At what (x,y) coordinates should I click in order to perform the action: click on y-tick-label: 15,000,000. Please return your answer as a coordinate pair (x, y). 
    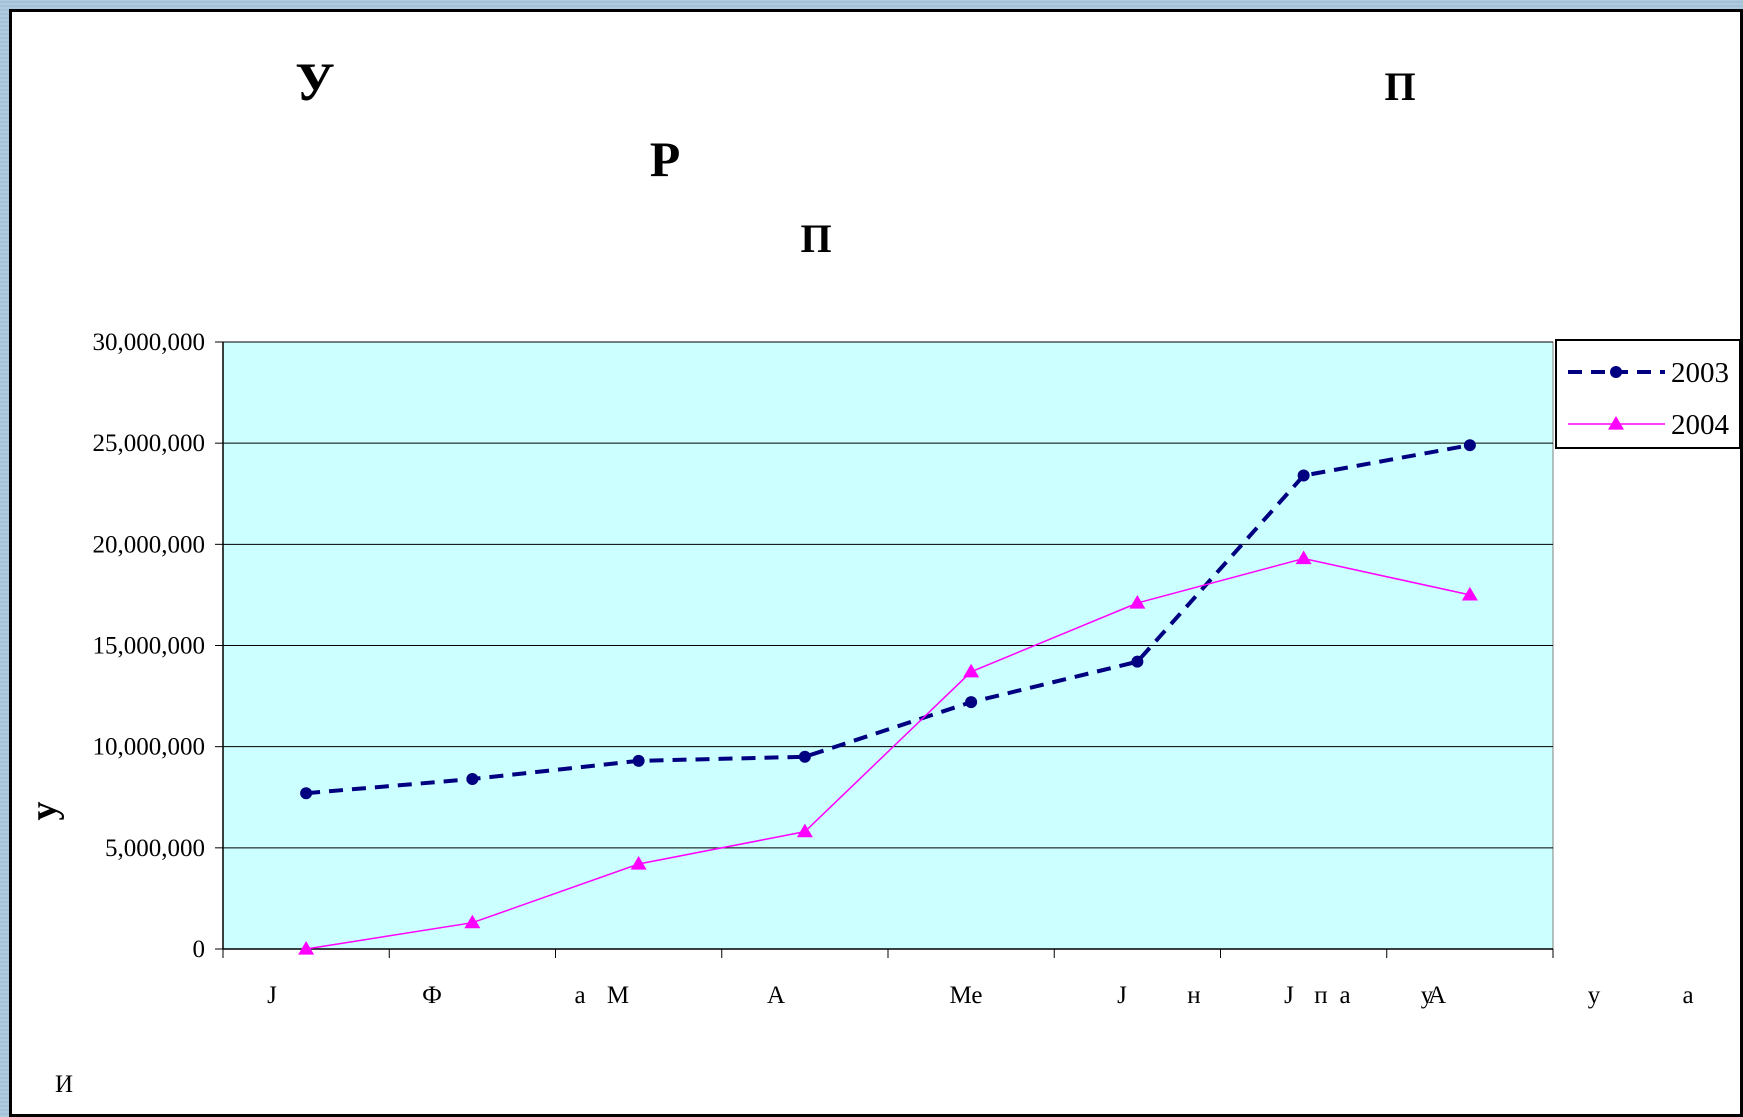
    Looking at the image, I should click on (149, 646).